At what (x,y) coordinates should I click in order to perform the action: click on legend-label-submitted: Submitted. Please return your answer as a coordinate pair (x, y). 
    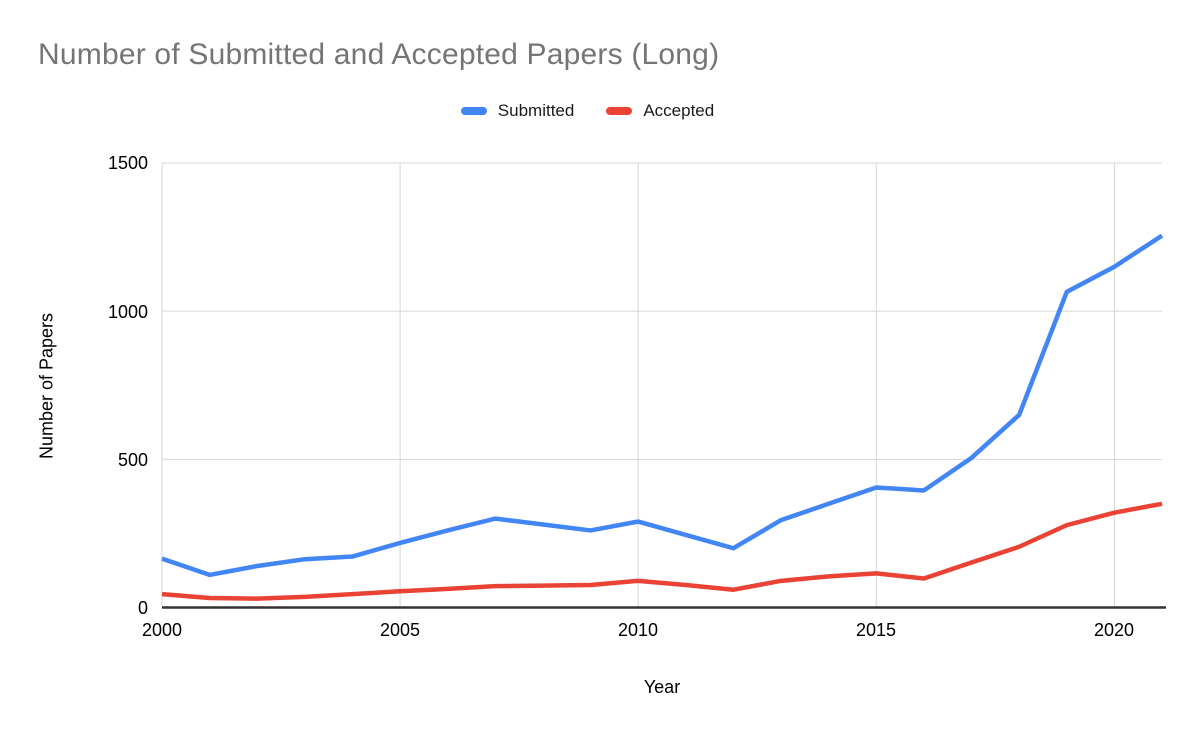
    Looking at the image, I should click on (536, 110).